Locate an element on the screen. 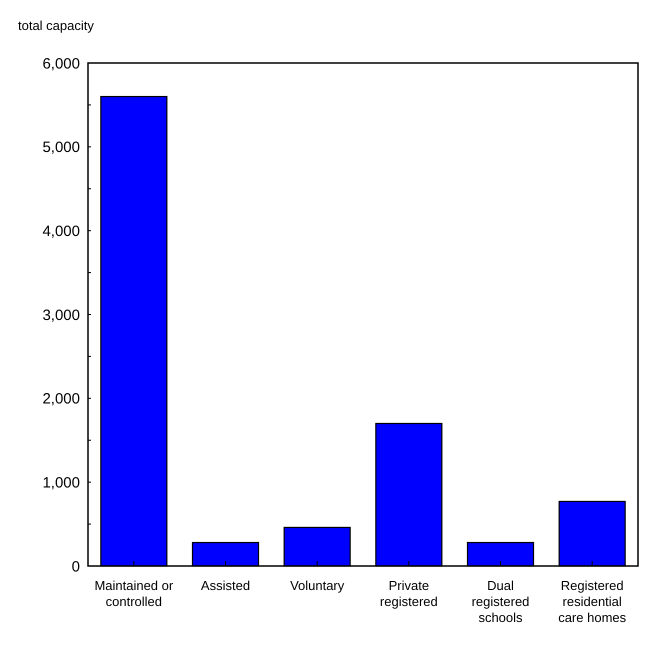 Image resolution: width=658 pixels, height=645 pixels. y-tick-label: 4,000 is located at coordinates (61, 231).